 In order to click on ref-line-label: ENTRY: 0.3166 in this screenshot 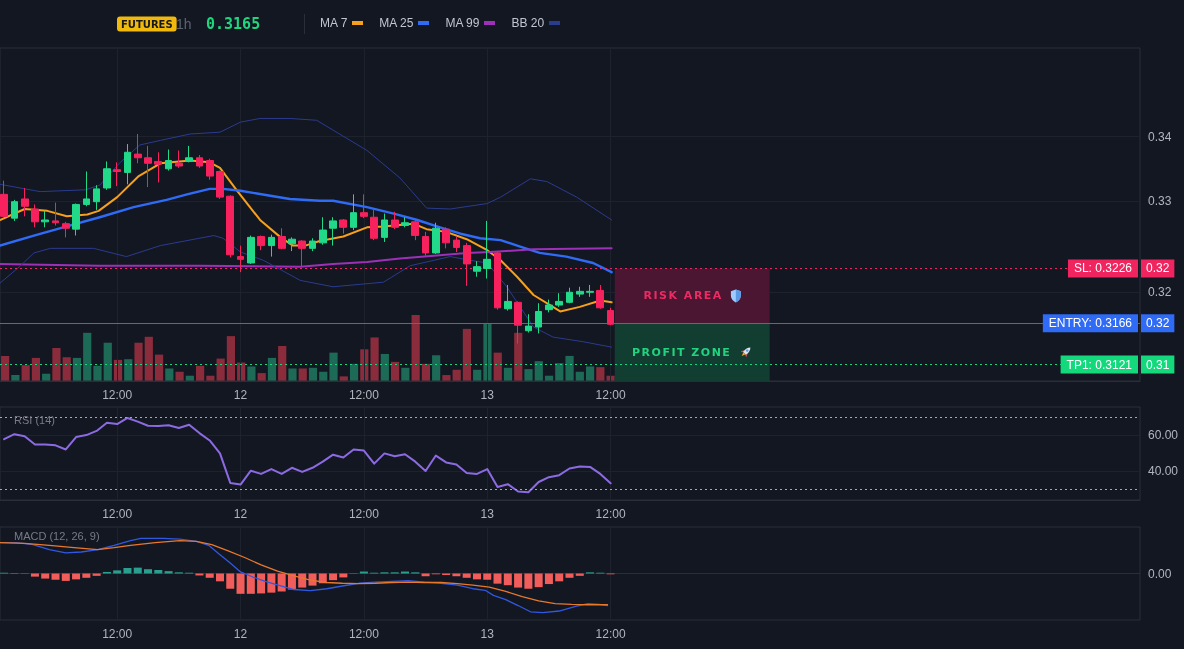, I will do `click(1090, 323)`.